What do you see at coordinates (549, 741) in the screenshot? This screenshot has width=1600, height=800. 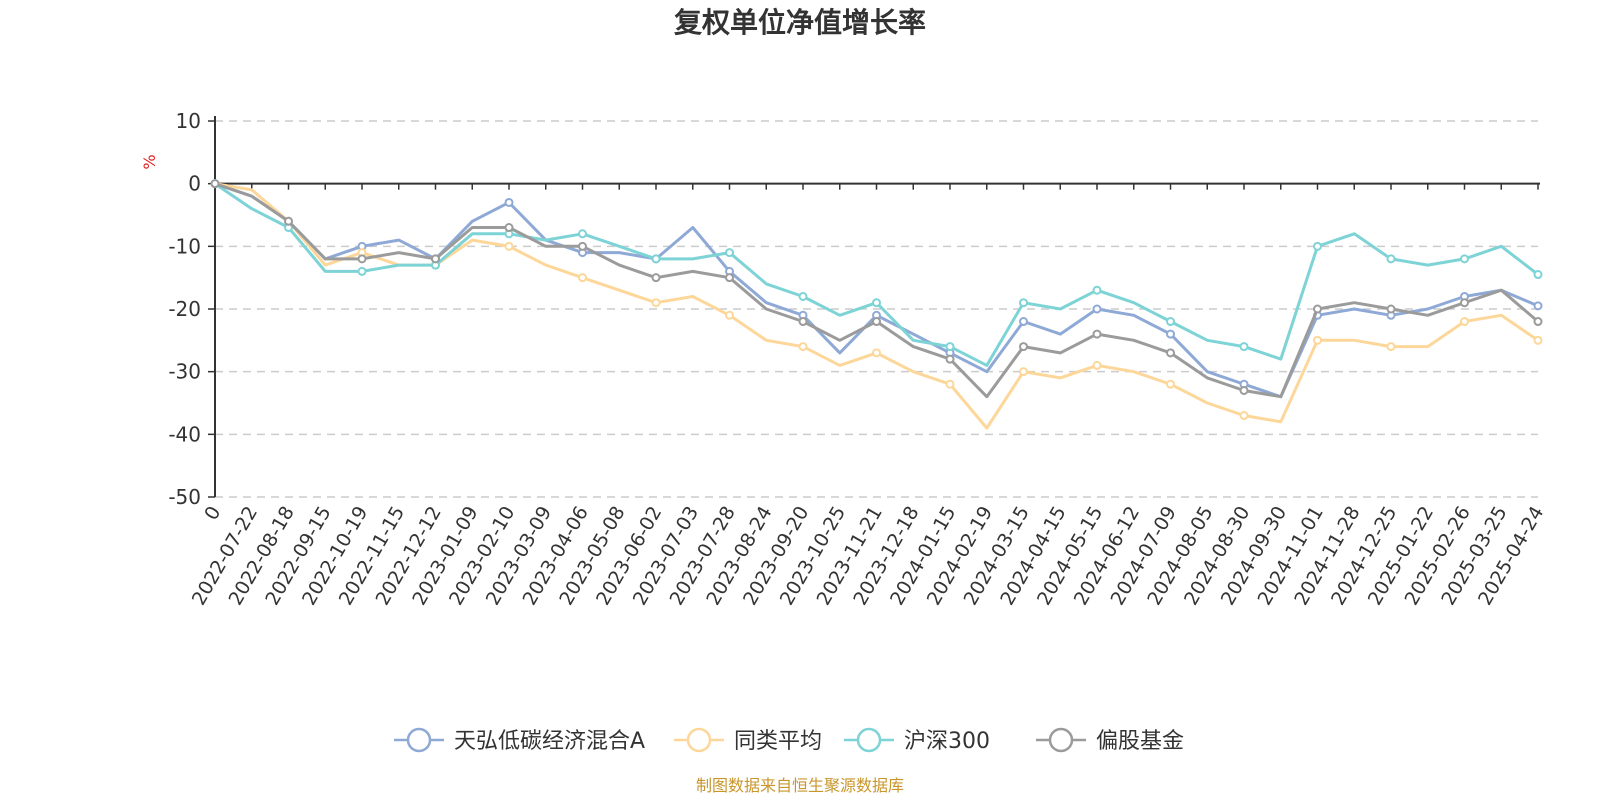 I see `legend-label: 天弘低碳经济混合A` at bounding box center [549, 741].